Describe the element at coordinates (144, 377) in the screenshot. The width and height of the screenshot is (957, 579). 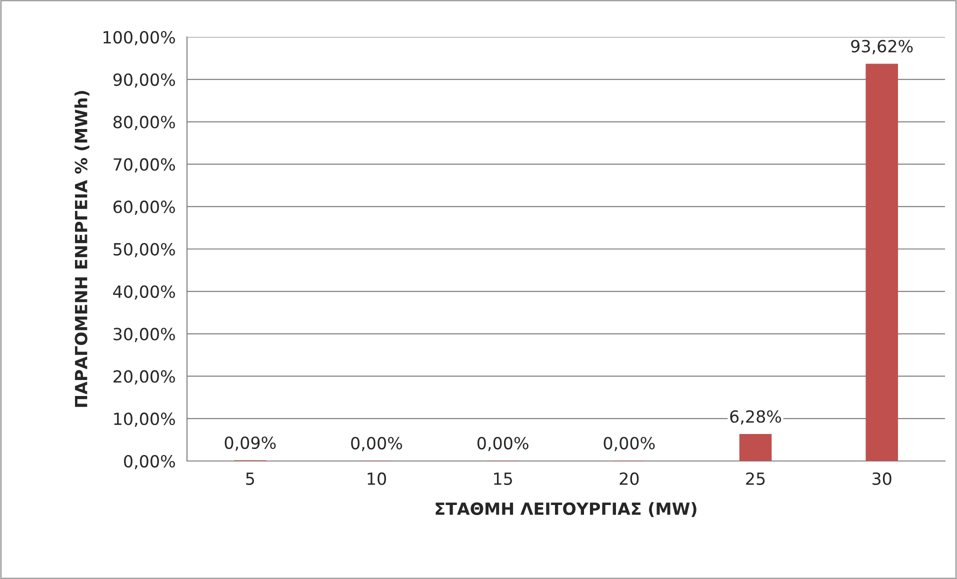
I see `y-tick-label: 20,00%` at that location.